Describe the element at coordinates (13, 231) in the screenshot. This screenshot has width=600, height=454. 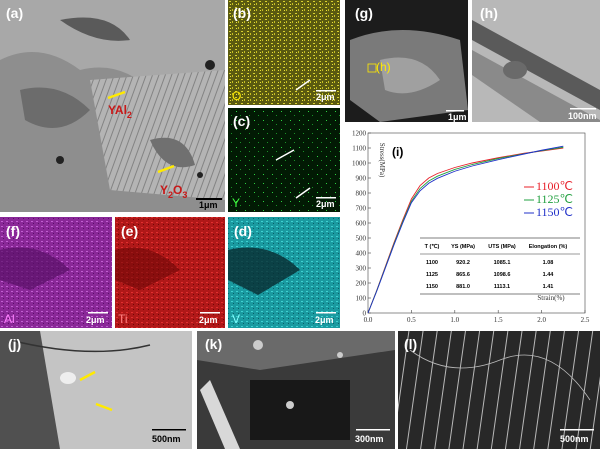
I see `panel-label: (f)` at that location.